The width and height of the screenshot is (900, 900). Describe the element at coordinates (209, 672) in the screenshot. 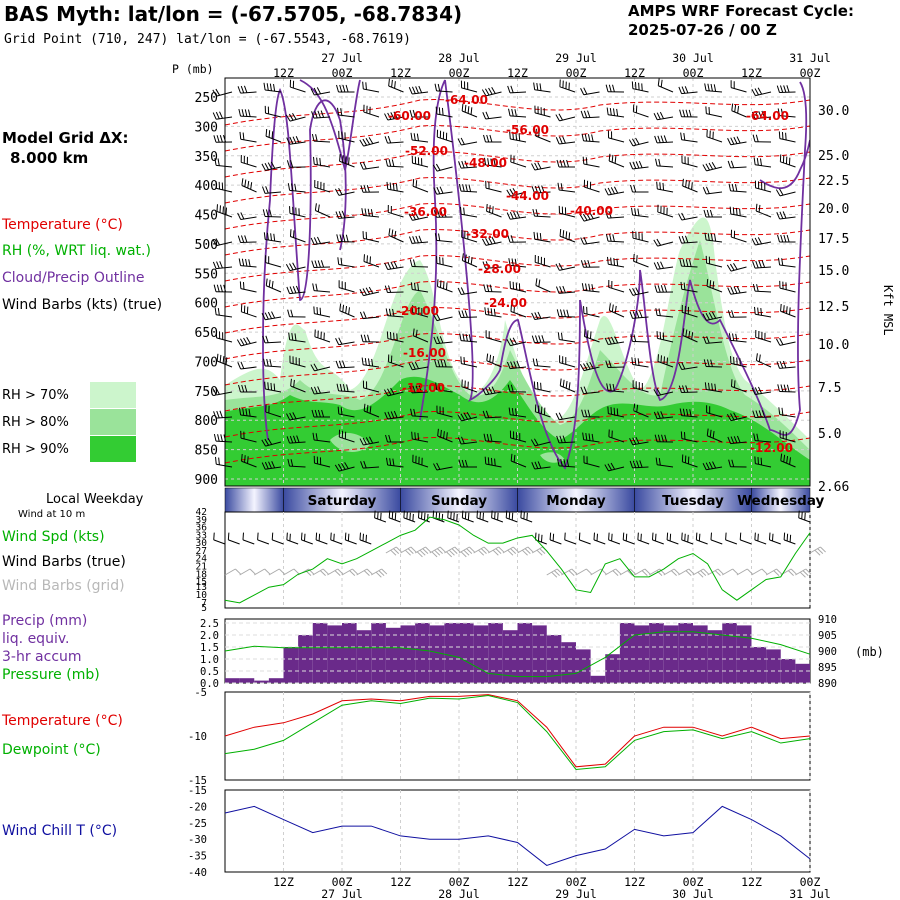

I see `precip-ytick: 0.5` at that location.